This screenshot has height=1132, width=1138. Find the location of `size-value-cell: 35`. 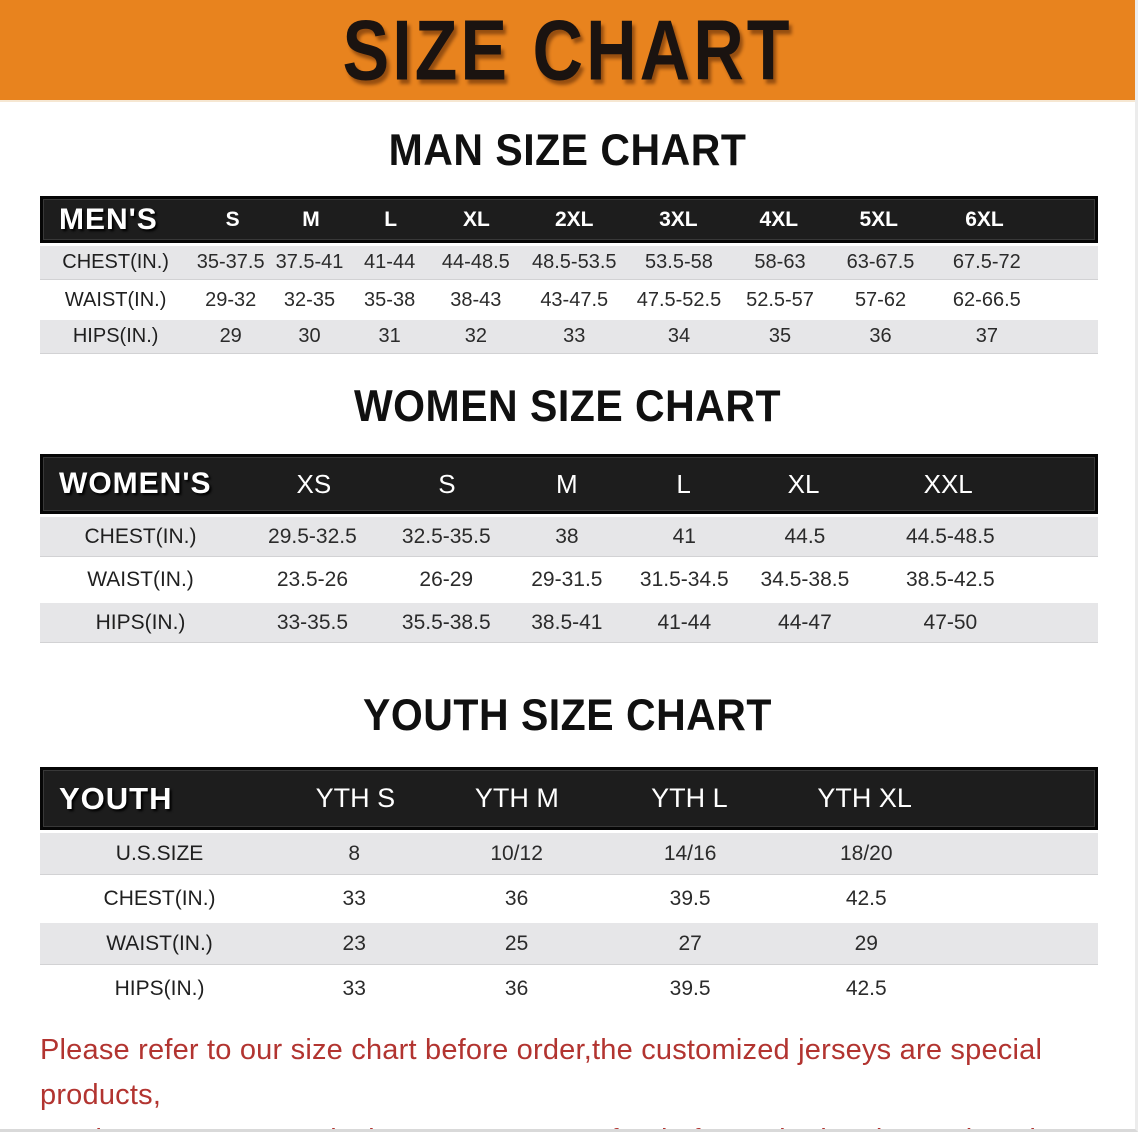

size-value-cell: 35 is located at coordinates (780, 336).